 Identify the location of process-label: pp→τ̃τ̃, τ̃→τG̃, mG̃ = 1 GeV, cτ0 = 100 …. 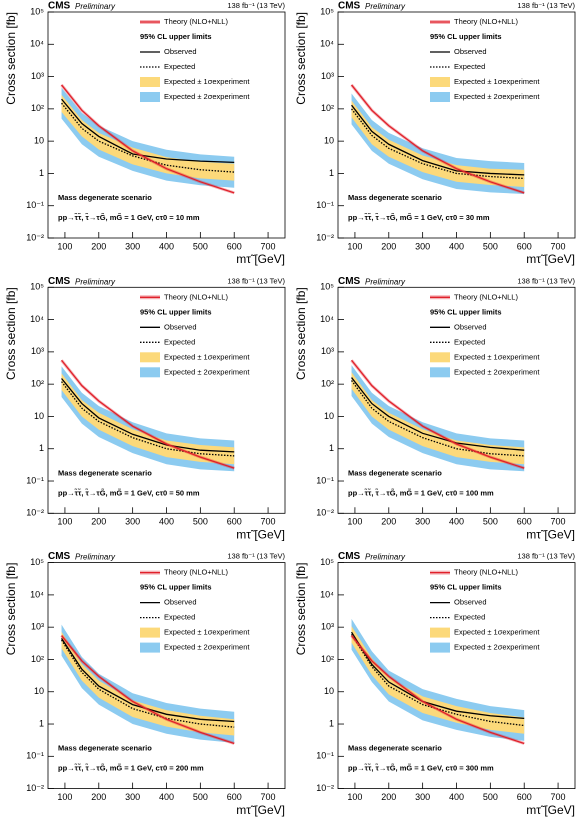
(421, 492).